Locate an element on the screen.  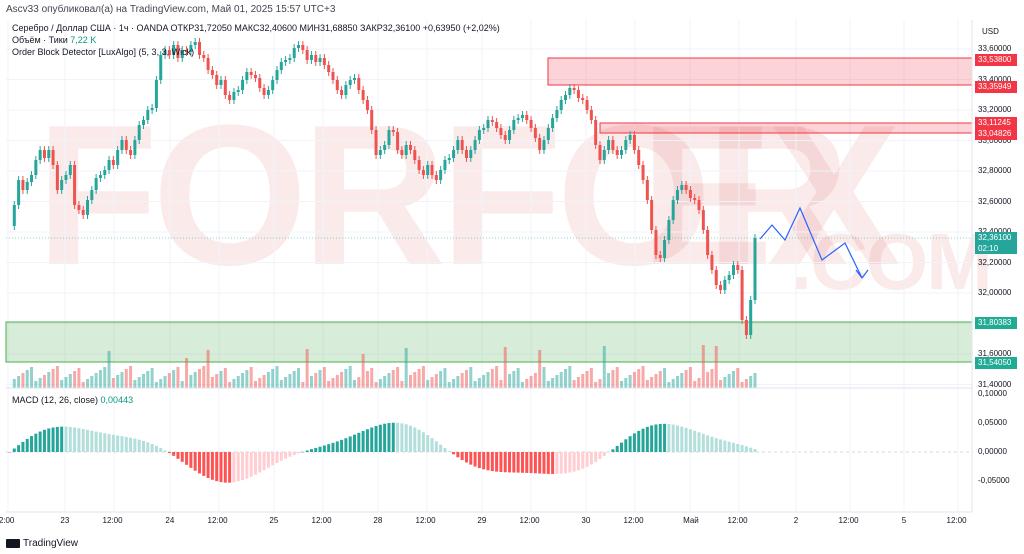
currency-label: USD is located at coordinates (990, 31).